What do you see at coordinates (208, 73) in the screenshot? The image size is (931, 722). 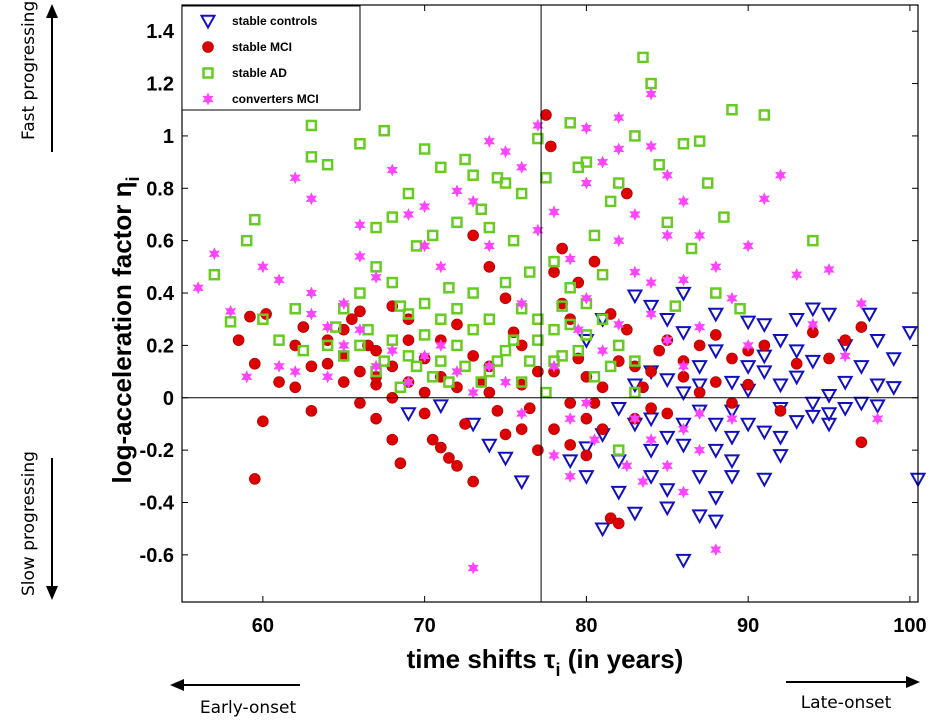 I see `legend-marker-stable-ad` at bounding box center [208, 73].